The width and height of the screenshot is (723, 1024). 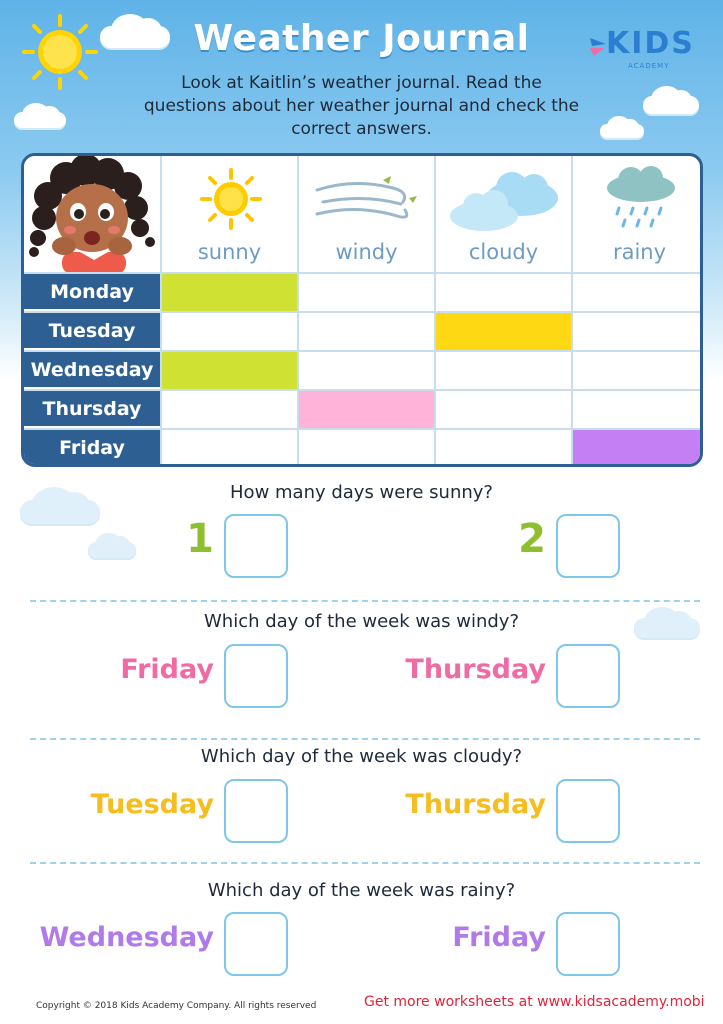 What do you see at coordinates (361, 756) in the screenshot?
I see `question-text: Which day of the week was cloudy?` at bounding box center [361, 756].